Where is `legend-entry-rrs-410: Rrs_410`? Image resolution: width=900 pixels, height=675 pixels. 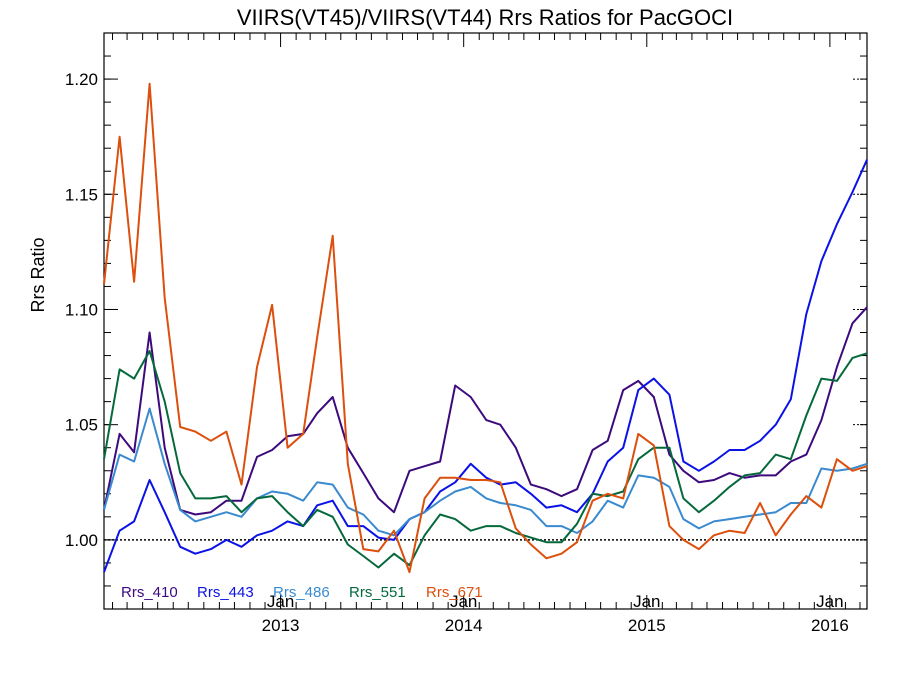 legend-entry-rrs-410: Rrs_410 is located at coordinates (149, 592).